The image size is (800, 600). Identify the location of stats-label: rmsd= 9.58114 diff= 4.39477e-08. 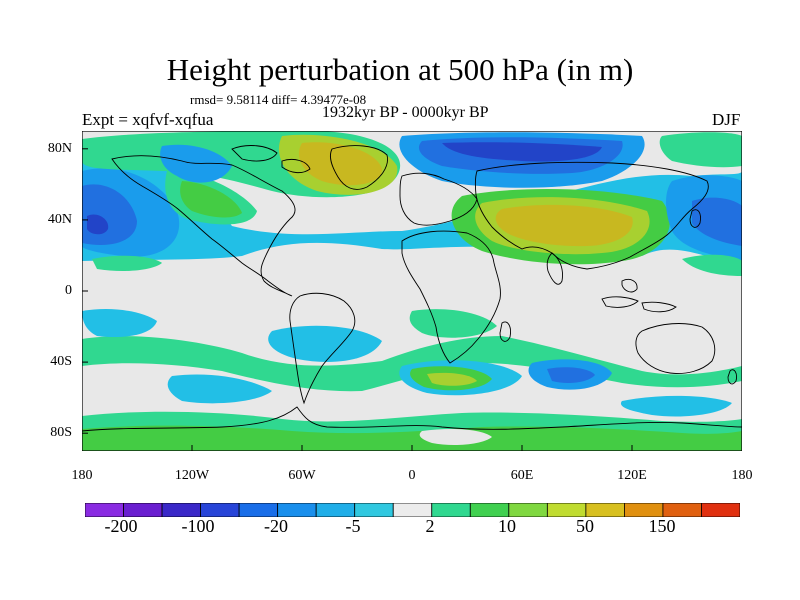
(278, 99).